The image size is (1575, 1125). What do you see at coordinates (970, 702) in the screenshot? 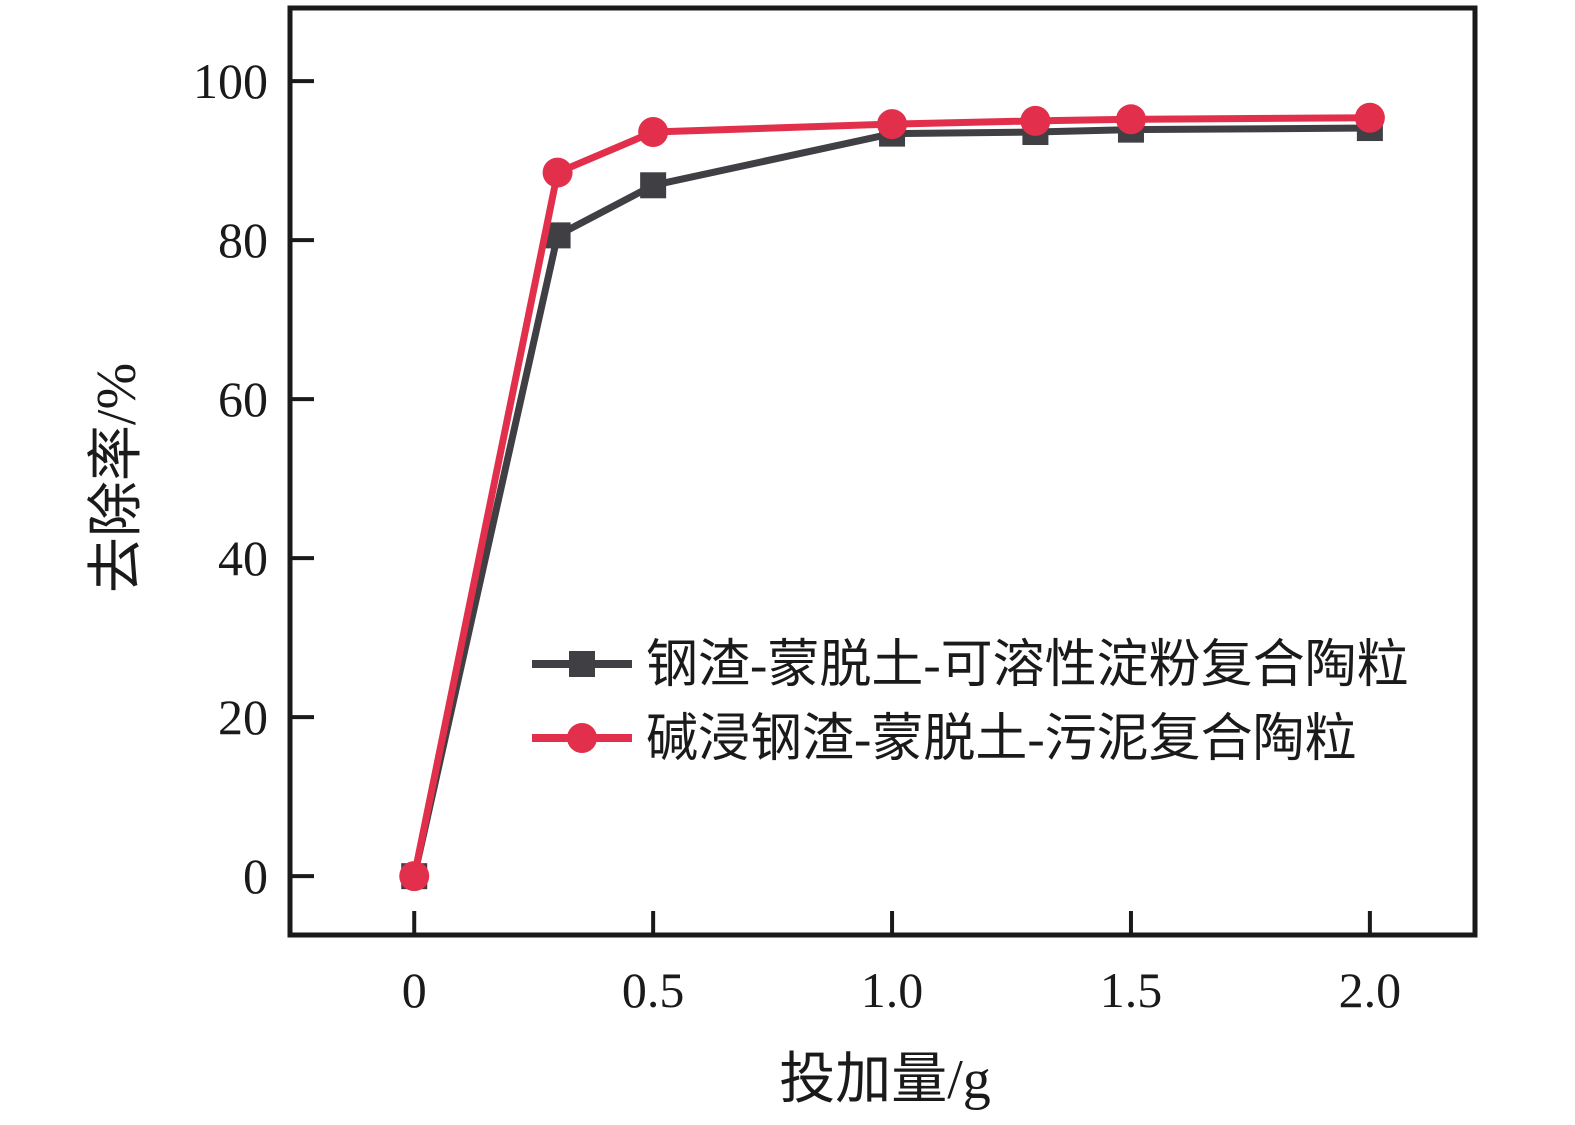
I see `legend: 钢渣-蒙脱土-可溶性淀粉复合陶粒 碱浸钢渣-蒙脱土-污泥复合陶粒` at bounding box center [970, 702].